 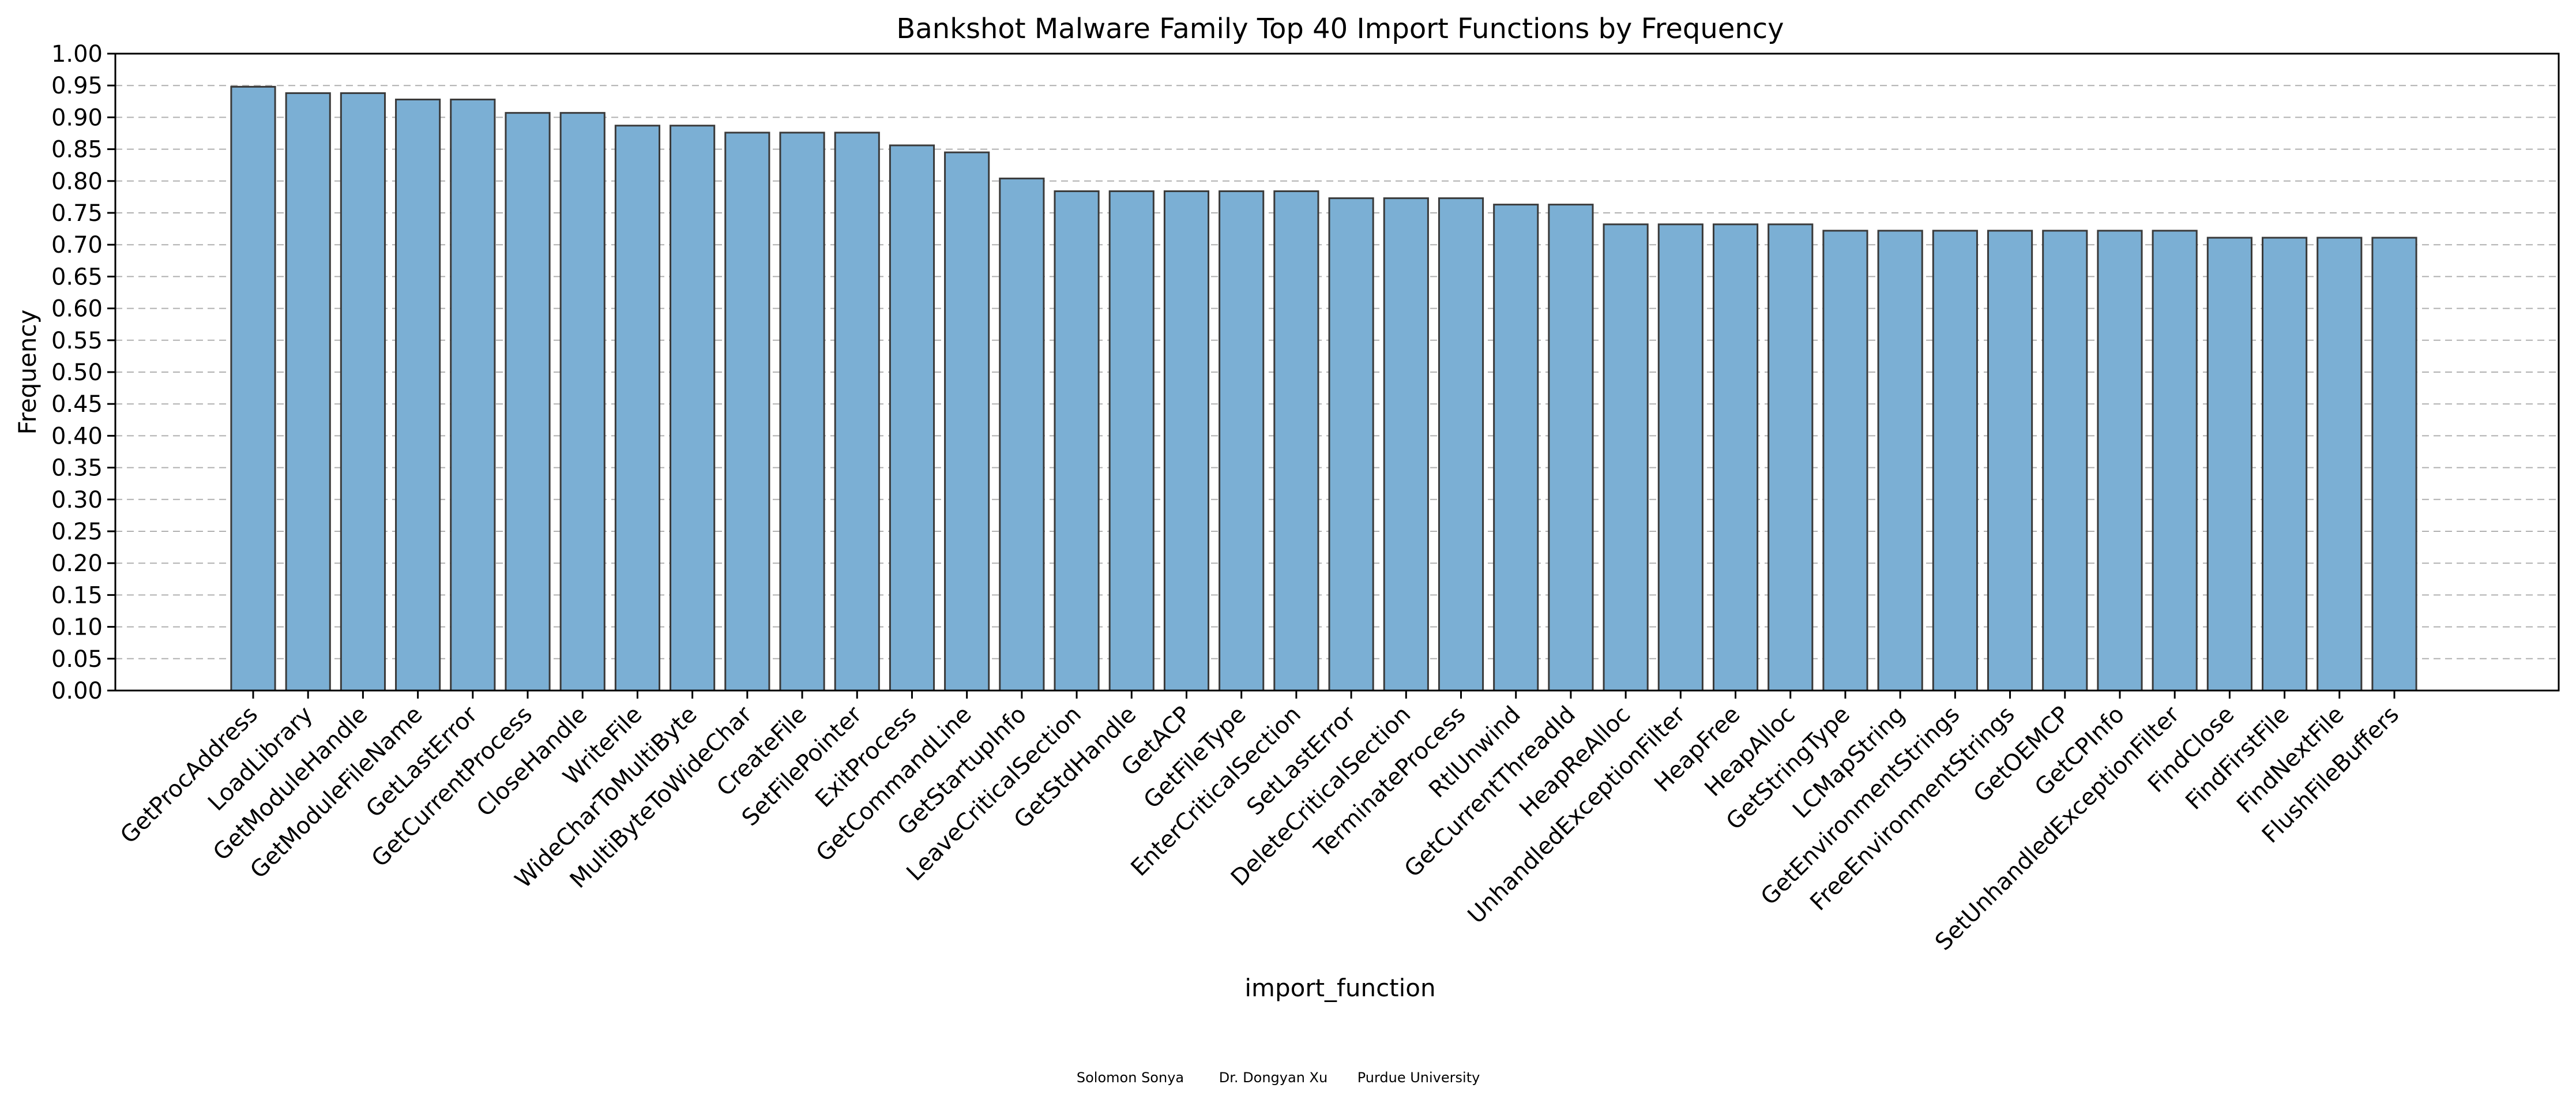 I want to click on bar-UnhandledExceptionFilter, so click(x=1680, y=457).